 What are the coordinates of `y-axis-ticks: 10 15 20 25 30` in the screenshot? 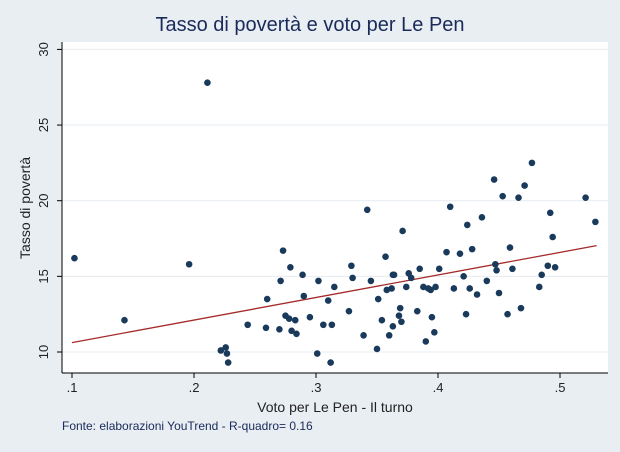 It's located at (49, 200).